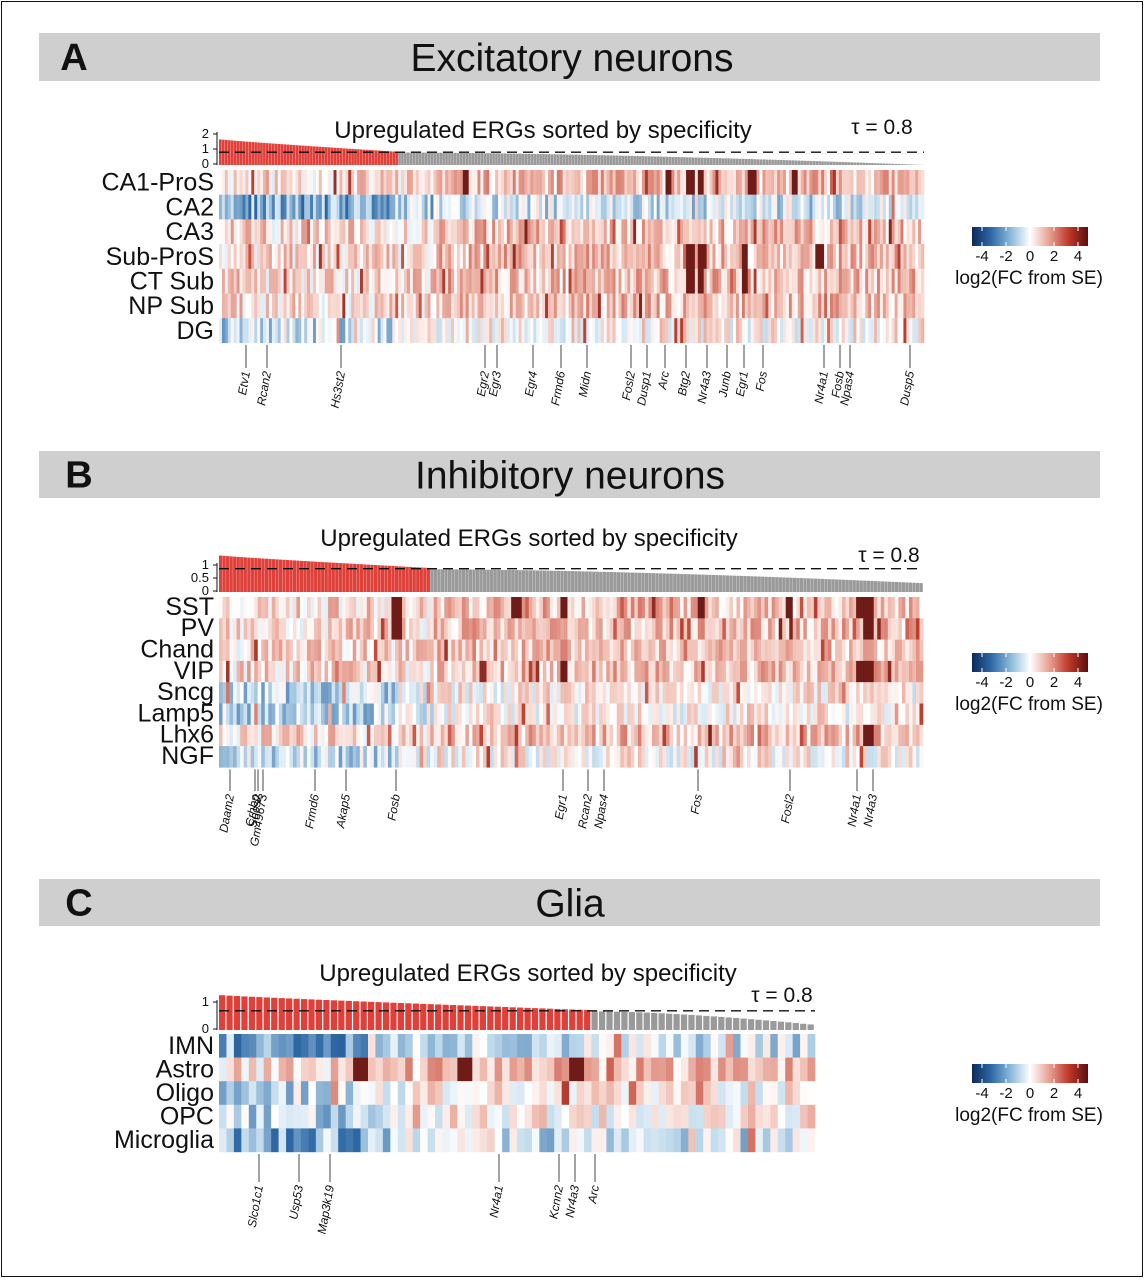 The height and width of the screenshot is (1280, 1146). I want to click on gene-label: Dusp5, so click(907, 388).